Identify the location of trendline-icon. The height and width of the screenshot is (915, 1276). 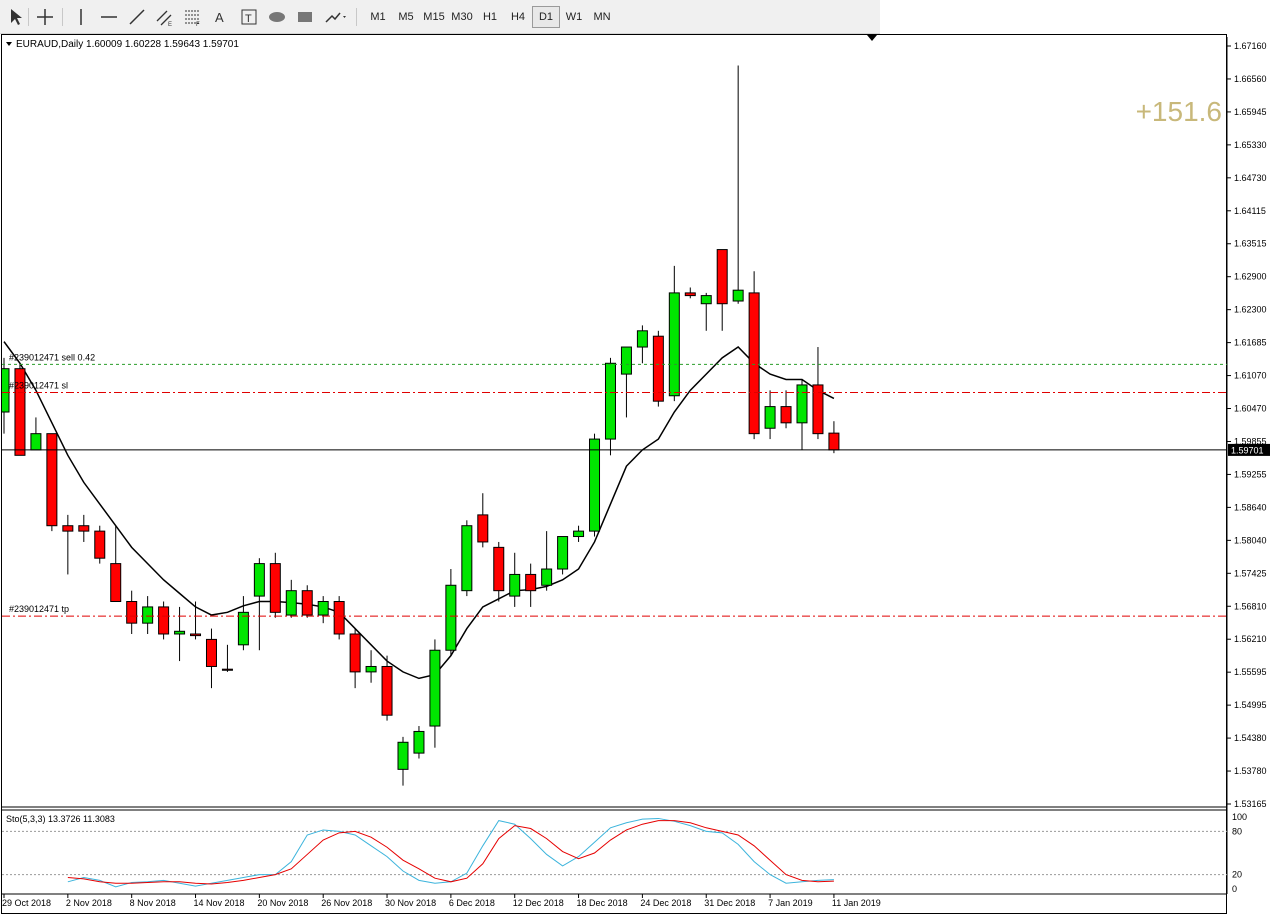
(137, 17).